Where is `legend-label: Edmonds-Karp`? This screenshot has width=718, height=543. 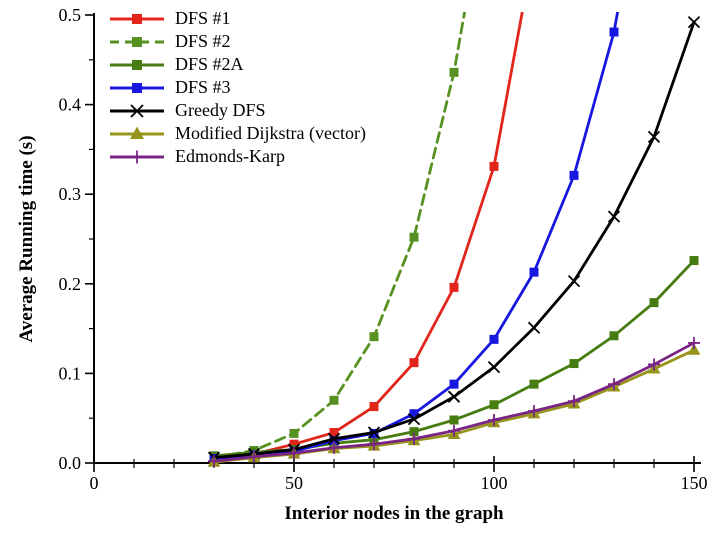 legend-label: Edmonds-Karp is located at coordinates (230, 156).